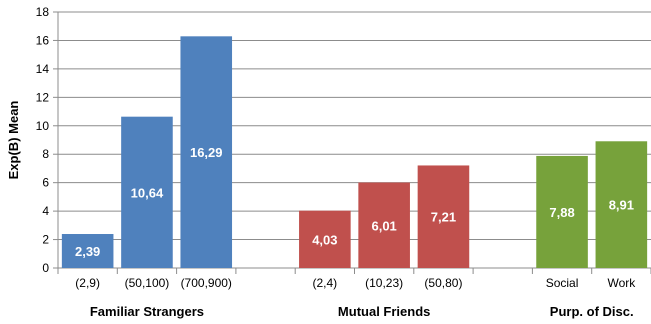 The image size is (651, 324). What do you see at coordinates (147, 283) in the screenshot?
I see `x-tick-label-1: (50,100)` at bounding box center [147, 283].